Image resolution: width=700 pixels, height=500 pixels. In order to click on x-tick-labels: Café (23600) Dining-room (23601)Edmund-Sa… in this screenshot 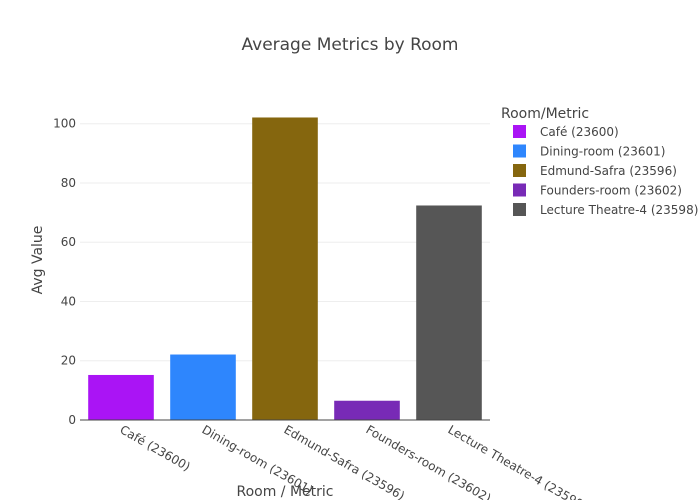, I will do `click(354, 461)`.